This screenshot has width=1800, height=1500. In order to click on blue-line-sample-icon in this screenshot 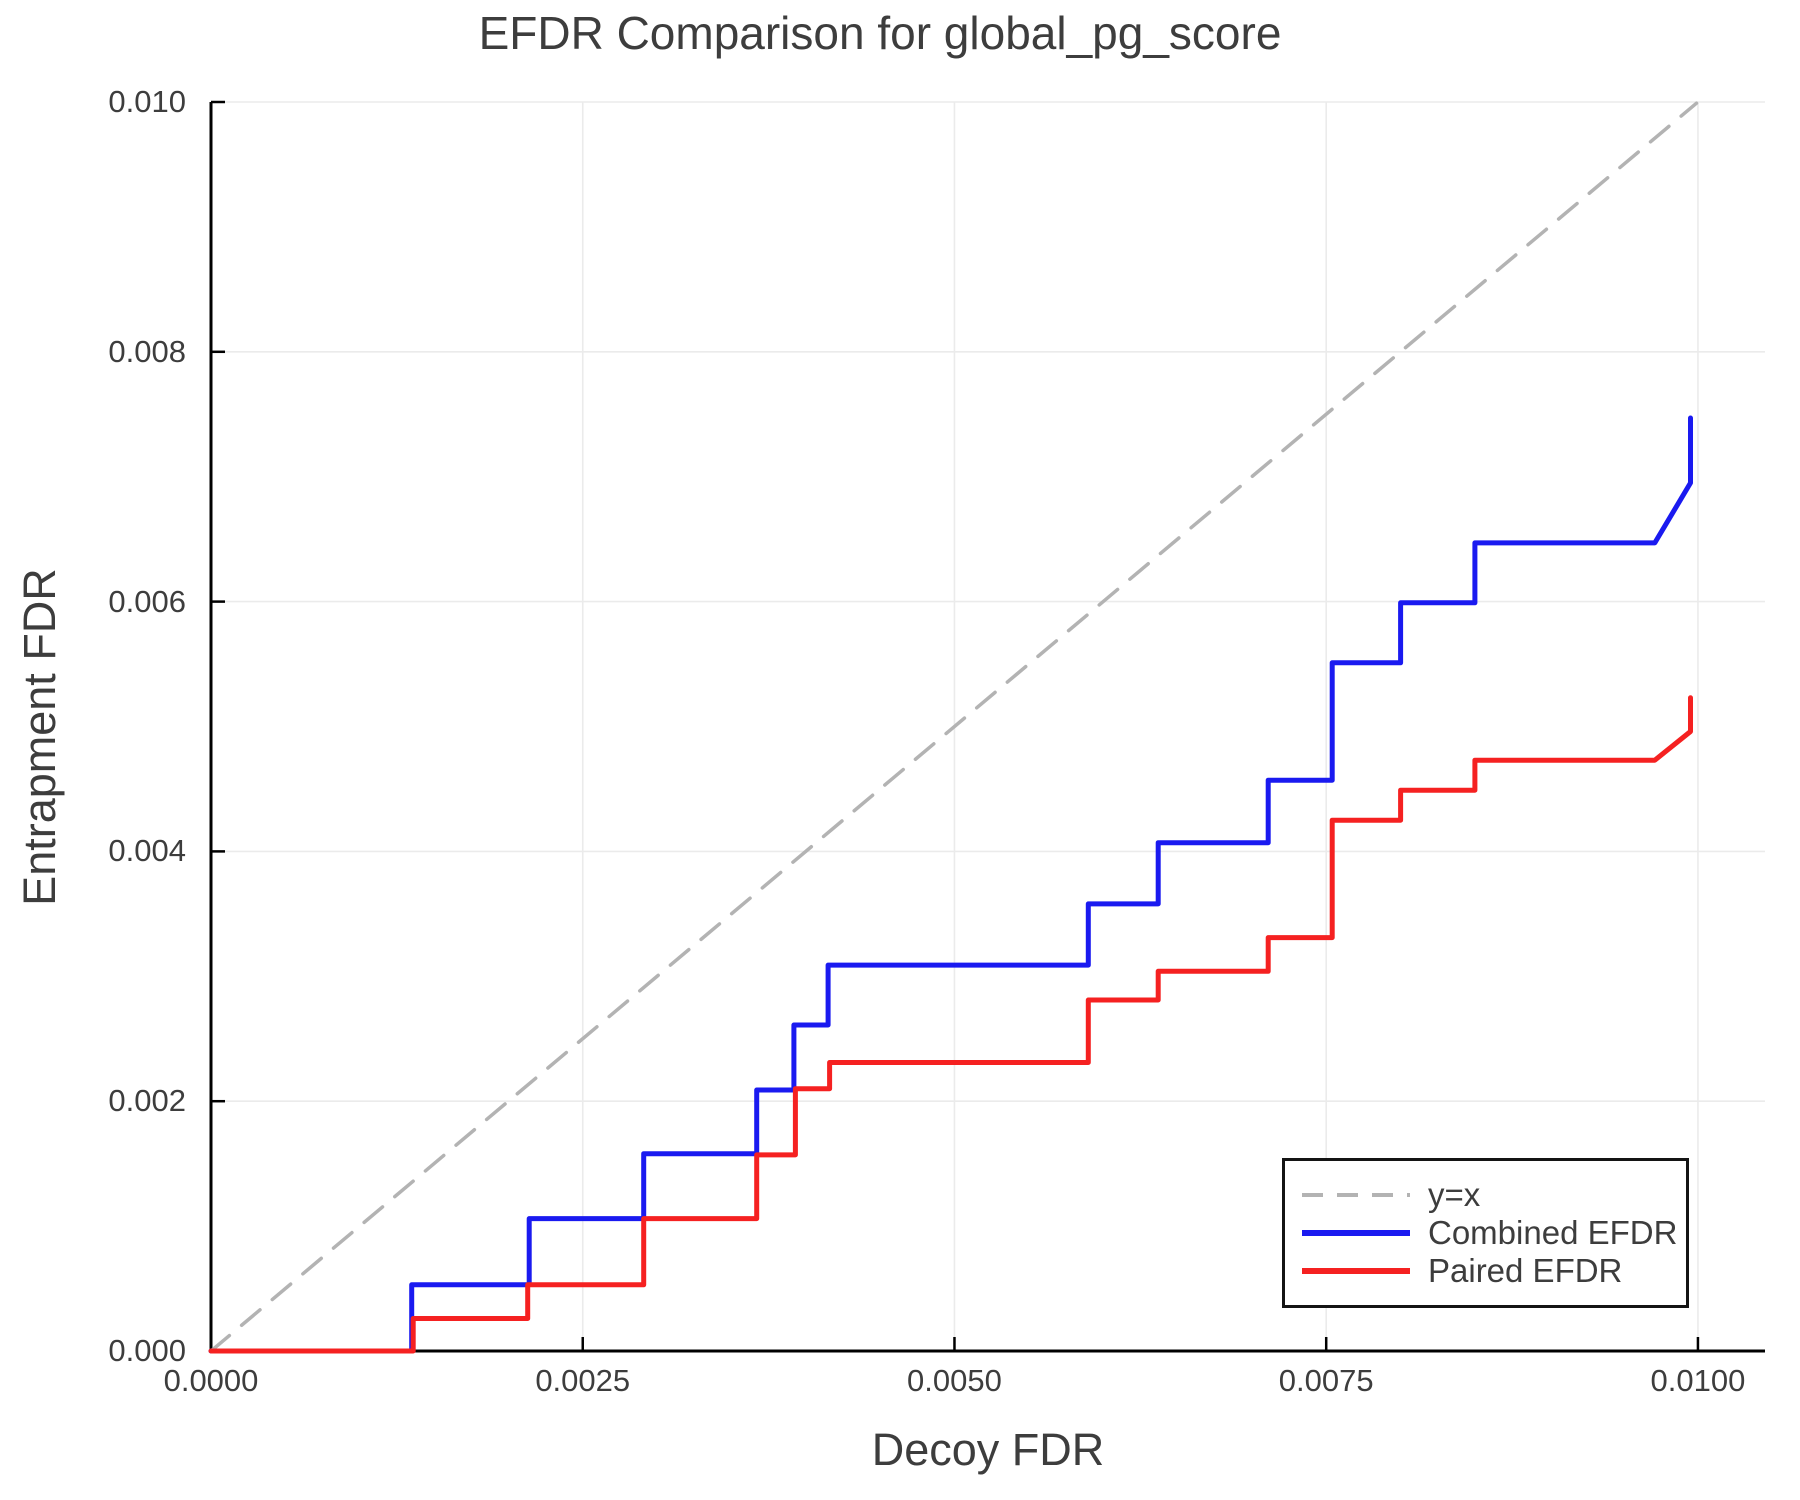, I will do `click(1356, 1233)`.